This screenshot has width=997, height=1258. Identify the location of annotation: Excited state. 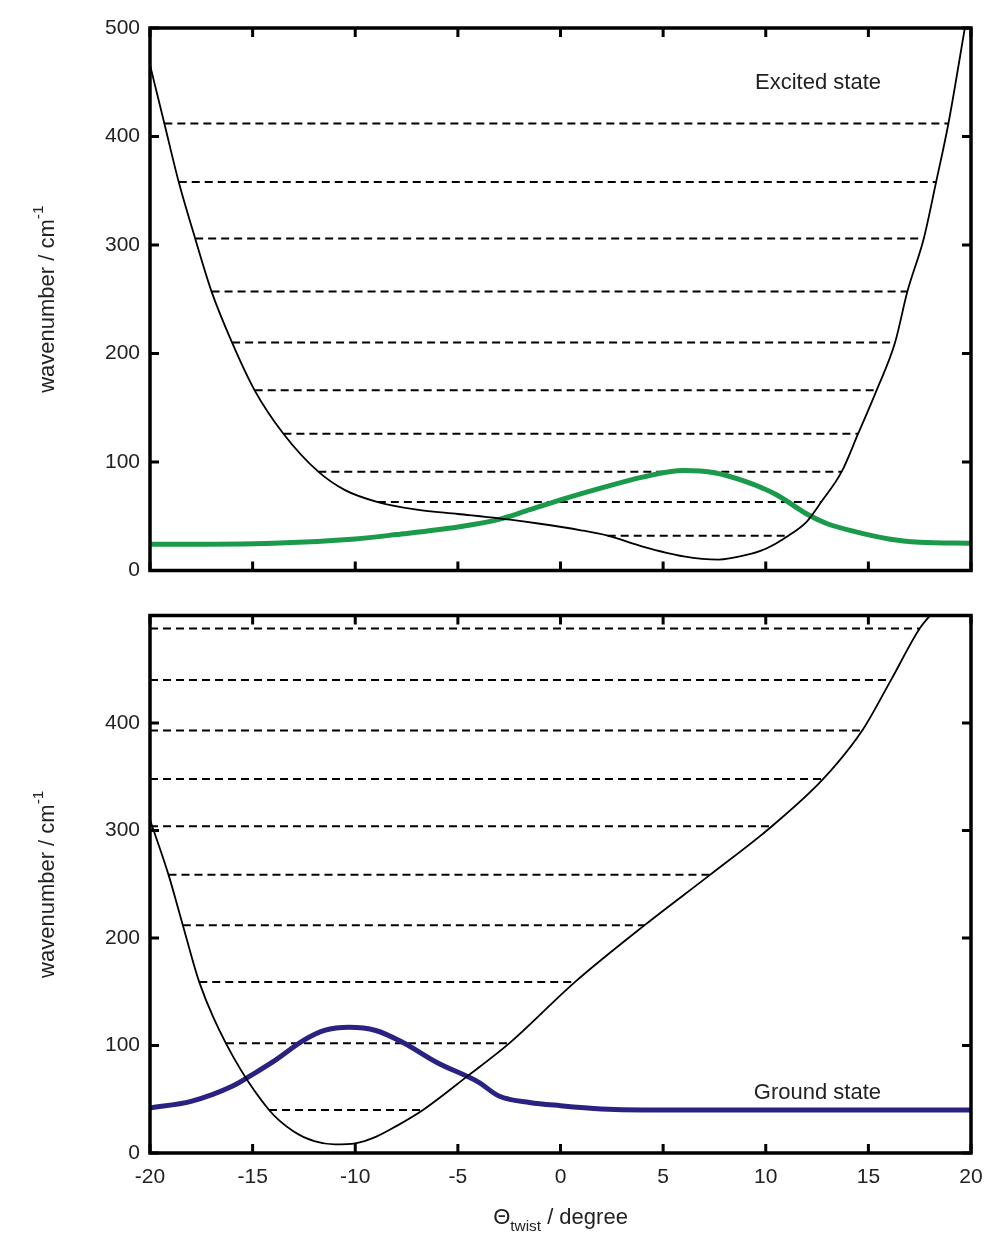
(818, 82).